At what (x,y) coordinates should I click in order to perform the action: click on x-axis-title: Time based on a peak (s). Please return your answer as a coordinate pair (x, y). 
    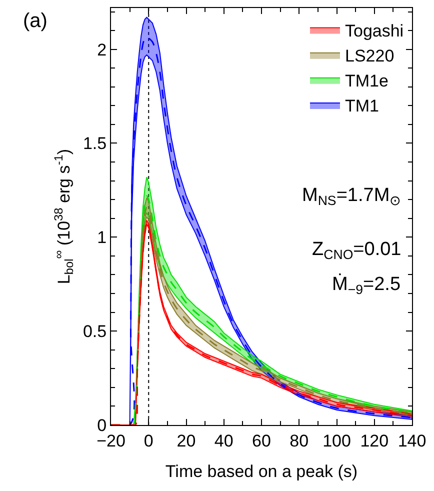
    Looking at the image, I should click on (261, 471).